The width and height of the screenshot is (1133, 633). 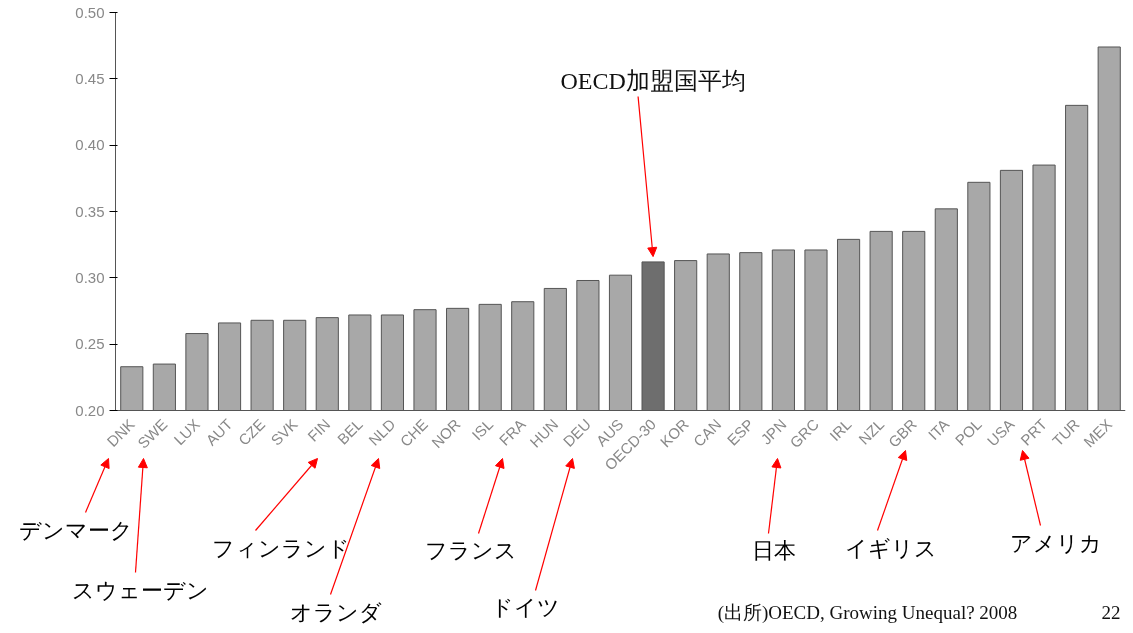 What do you see at coordinates (890, 548) in the screenshot?
I see `text: イギリス` at bounding box center [890, 548].